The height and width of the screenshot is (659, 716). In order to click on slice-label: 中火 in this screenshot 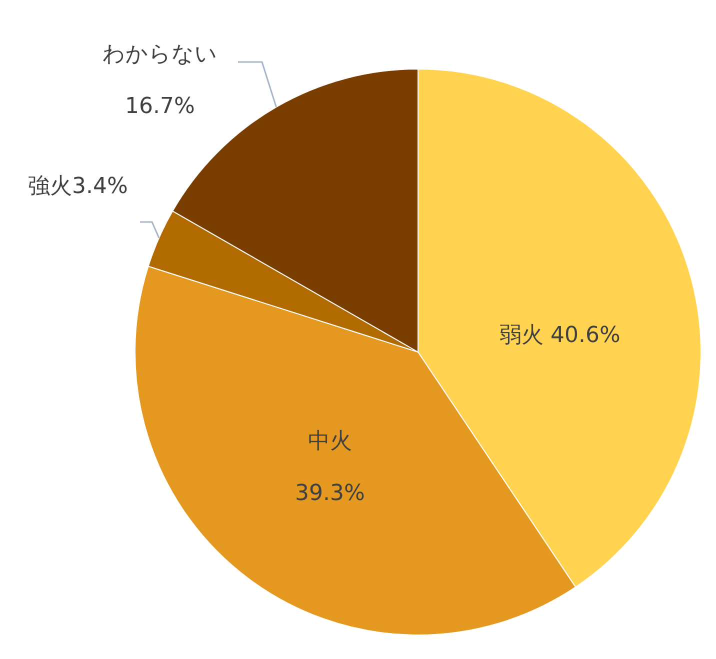, I will do `click(330, 441)`.